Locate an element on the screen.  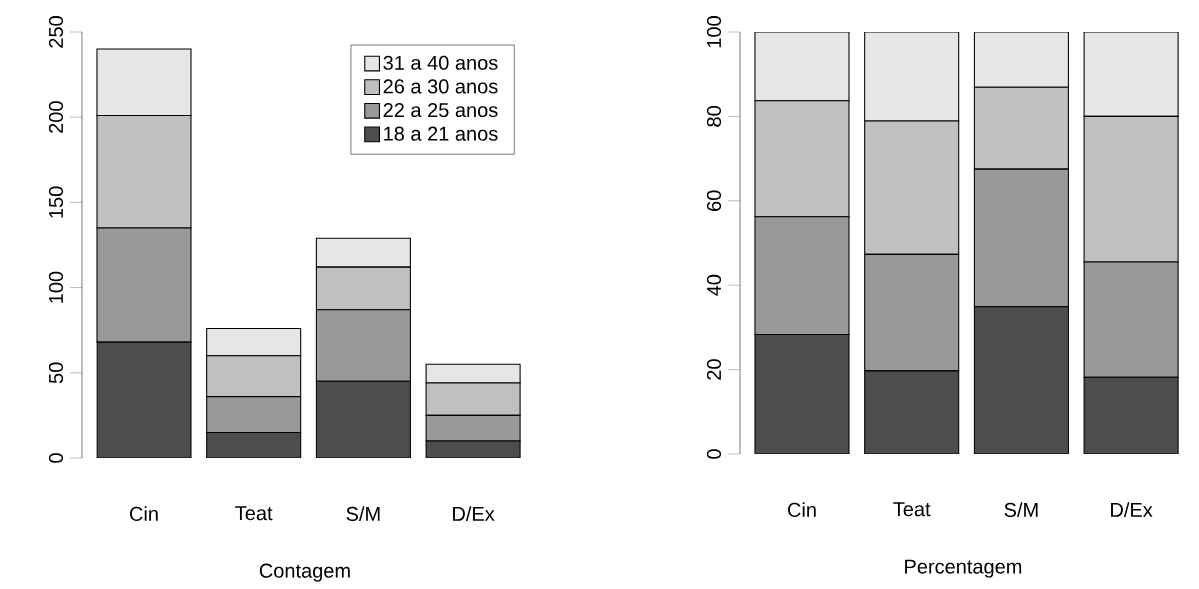
y-tick-label: 60 is located at coordinates (714, 200).